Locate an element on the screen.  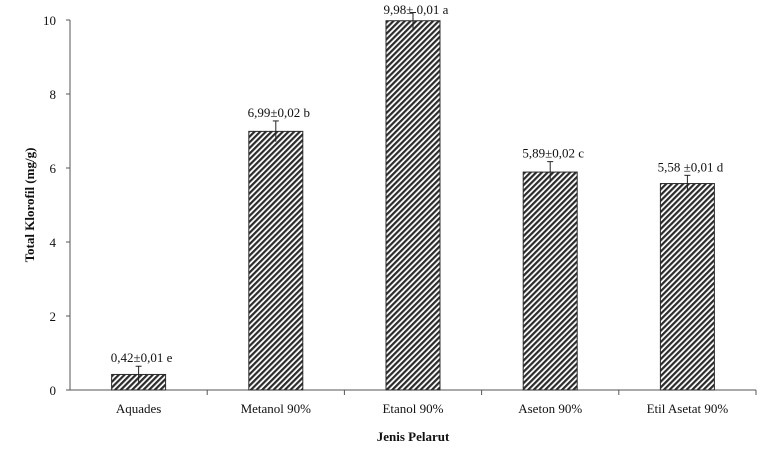
y-tick-label: 0 is located at coordinates (53, 390).